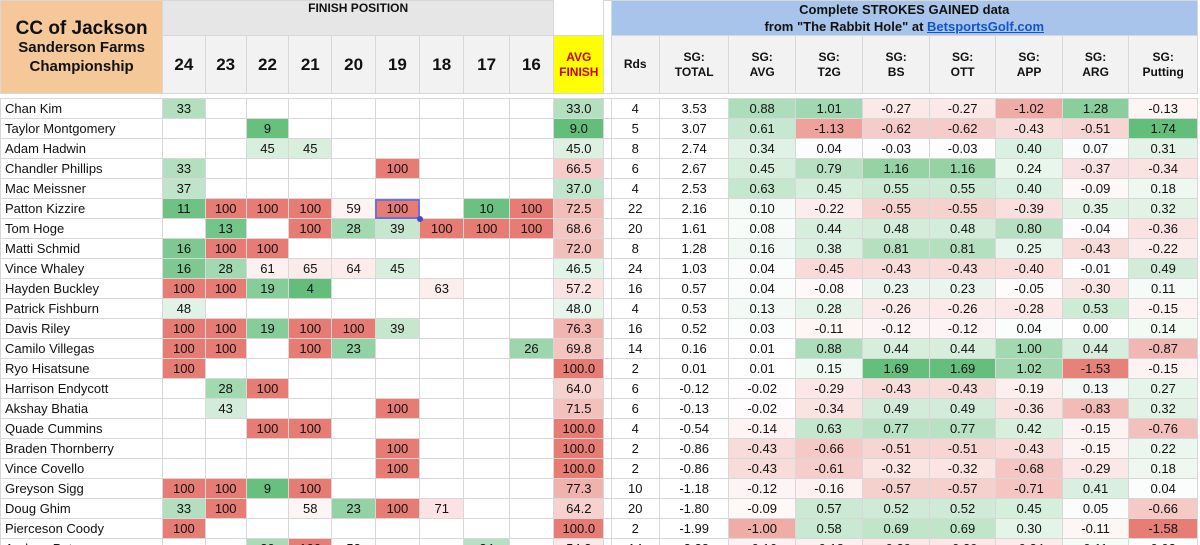 The image size is (1200, 545). What do you see at coordinates (694, 248) in the screenshot?
I see `sg-total-cell: 1.28` at bounding box center [694, 248].